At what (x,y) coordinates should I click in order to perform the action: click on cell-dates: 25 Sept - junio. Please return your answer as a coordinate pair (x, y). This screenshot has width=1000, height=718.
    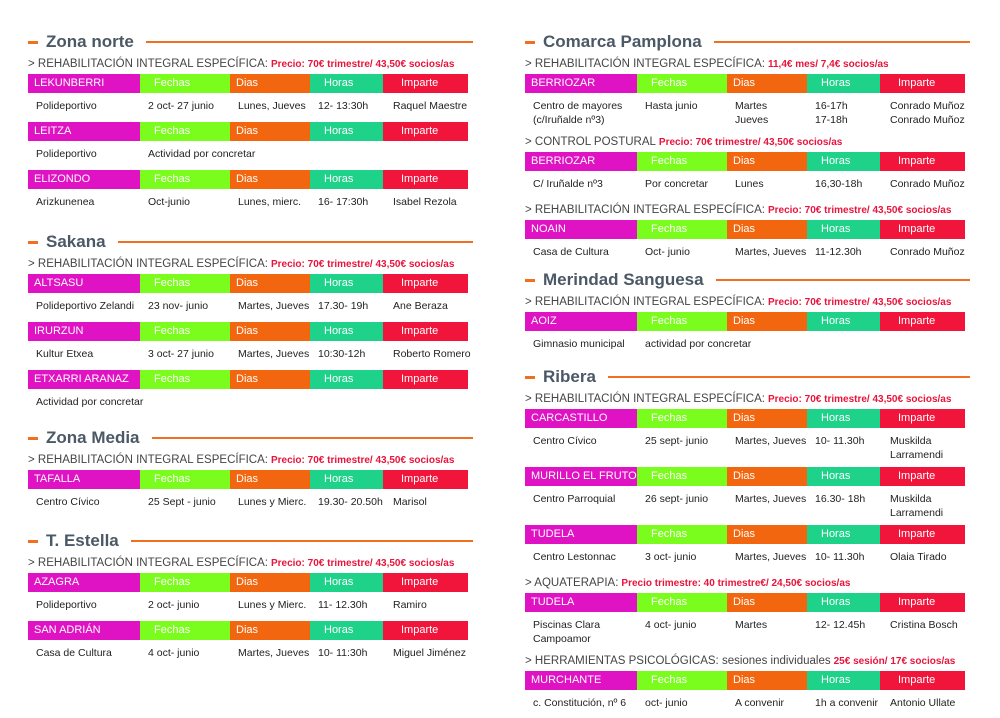
    Looking at the image, I should click on (182, 502).